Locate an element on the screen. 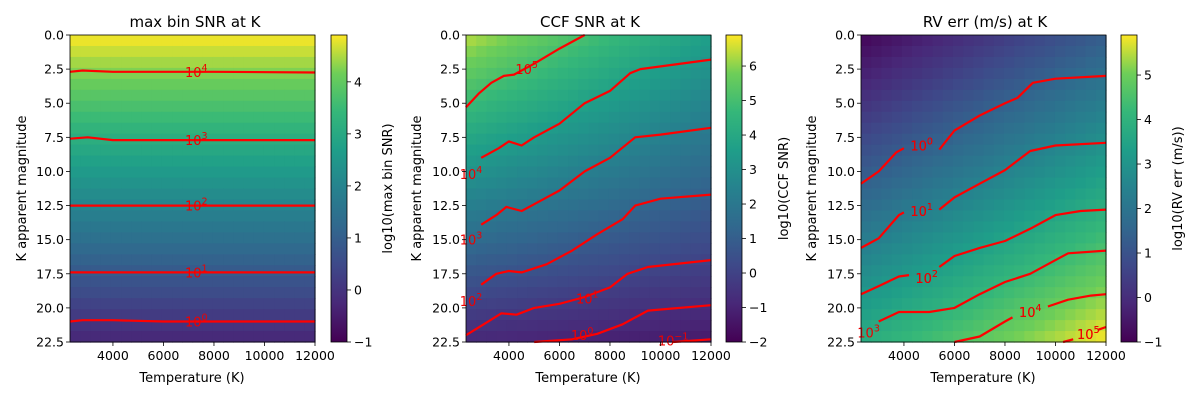  colorbar-tick-label: 5 is located at coordinates (753, 100).